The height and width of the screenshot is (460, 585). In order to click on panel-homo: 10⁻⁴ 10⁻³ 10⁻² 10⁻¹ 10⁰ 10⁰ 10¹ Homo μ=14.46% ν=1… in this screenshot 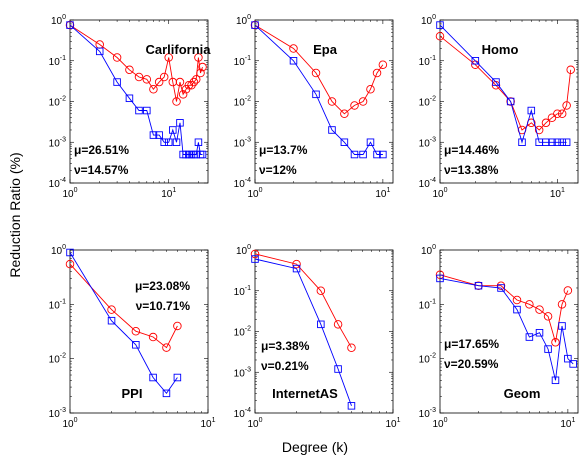, I will do `click(499, 107)`.